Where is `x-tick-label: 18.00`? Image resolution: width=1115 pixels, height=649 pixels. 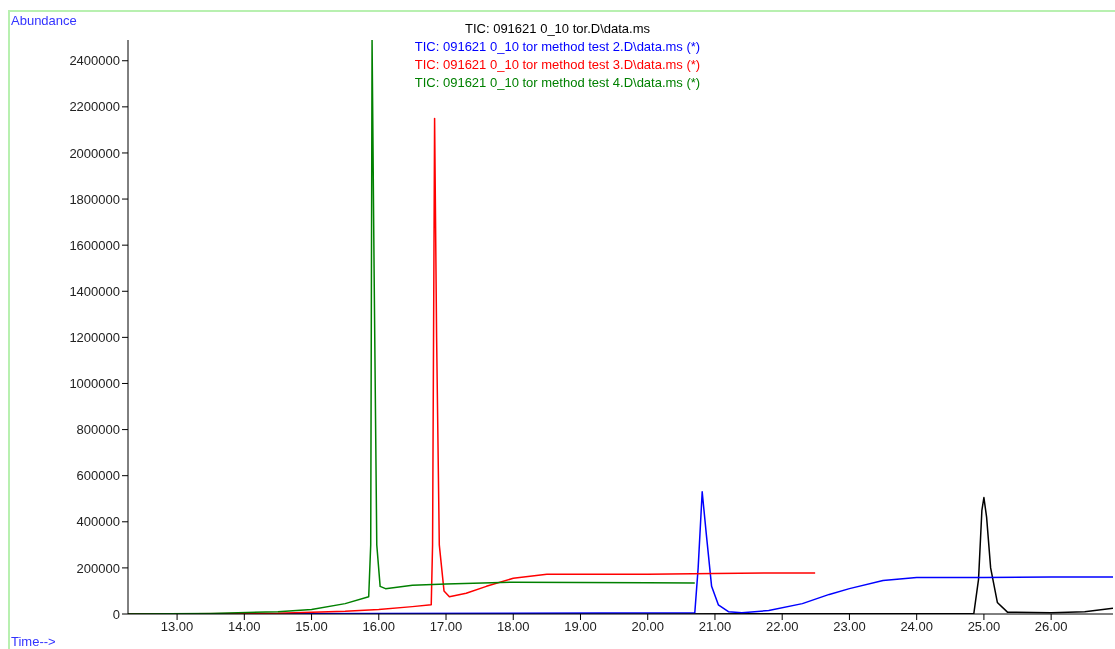
x-tick-label: 18.00 is located at coordinates (513, 627).